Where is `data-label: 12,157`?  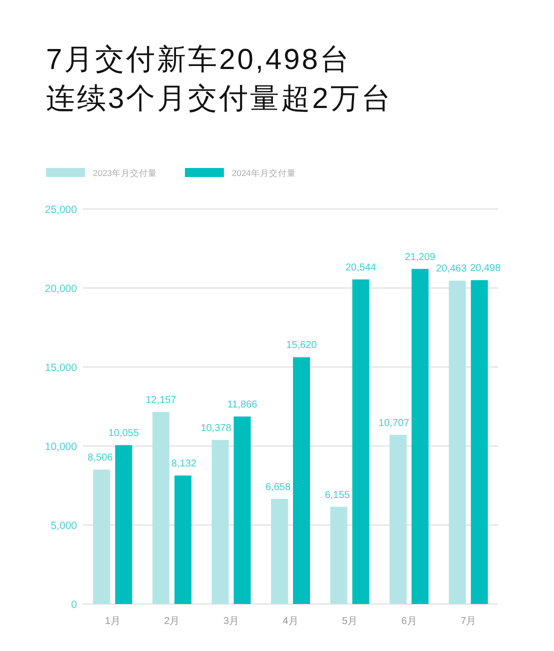
data-label: 12,157 is located at coordinates (161, 400).